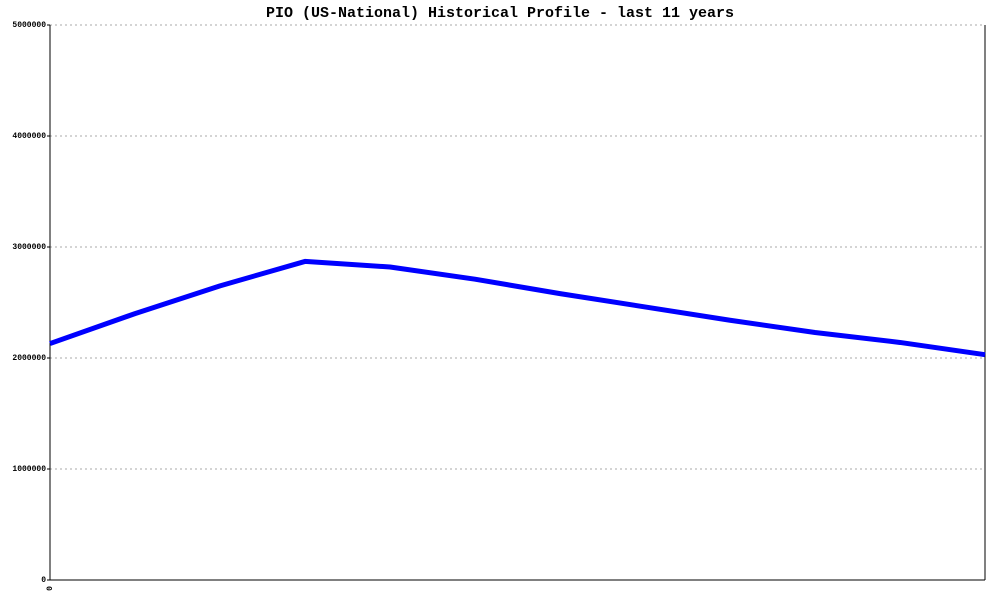 The image size is (1000, 600). I want to click on y-tick-label: 2000000, so click(29, 358).